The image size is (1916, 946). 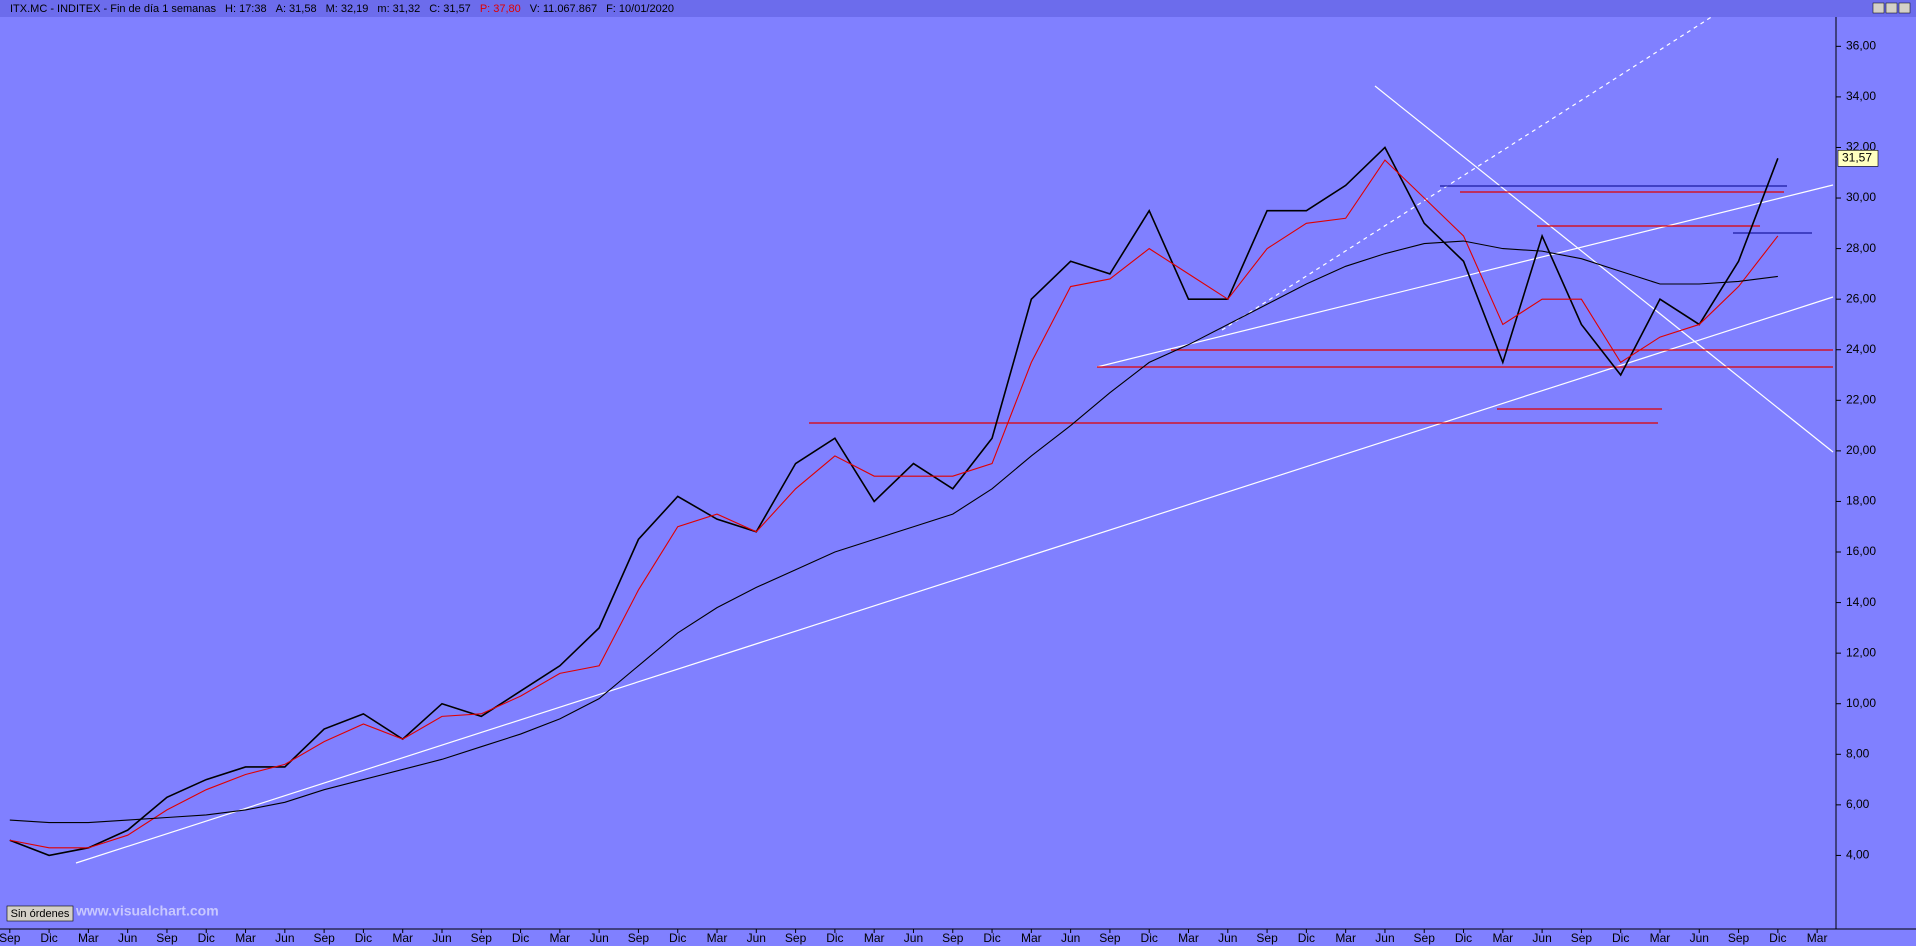 I want to click on header-field: P: 37,80, so click(x=500, y=9).